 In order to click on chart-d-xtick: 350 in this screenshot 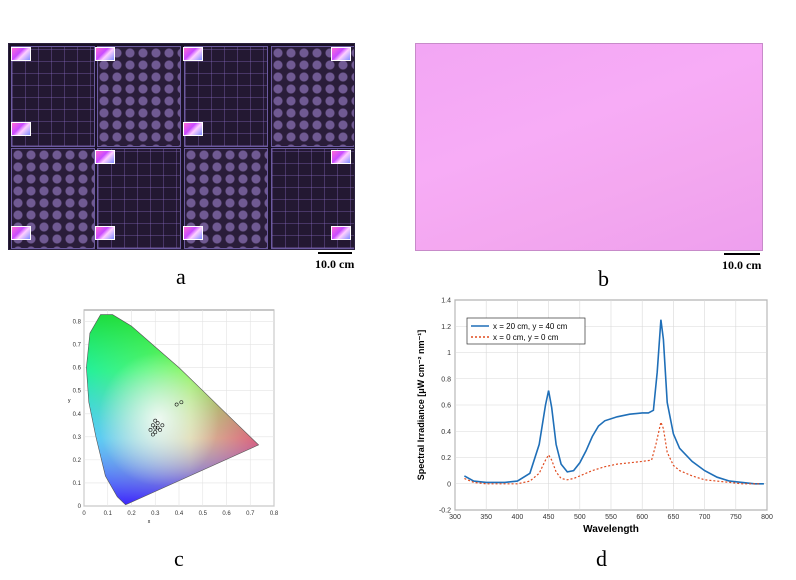, I will do `click(486, 517)`.